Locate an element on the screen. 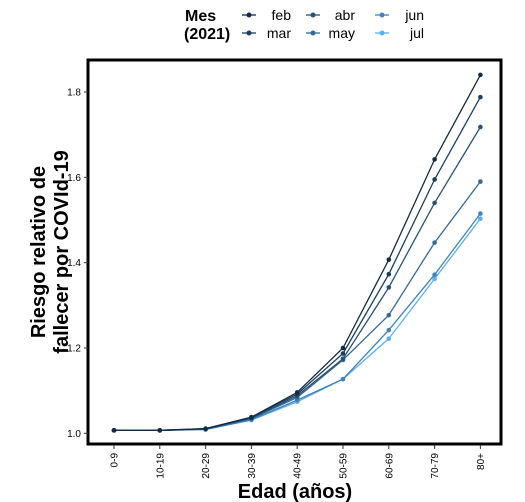 The width and height of the screenshot is (525, 502). x-tick-label: 20-29 is located at coordinates (206, 466).